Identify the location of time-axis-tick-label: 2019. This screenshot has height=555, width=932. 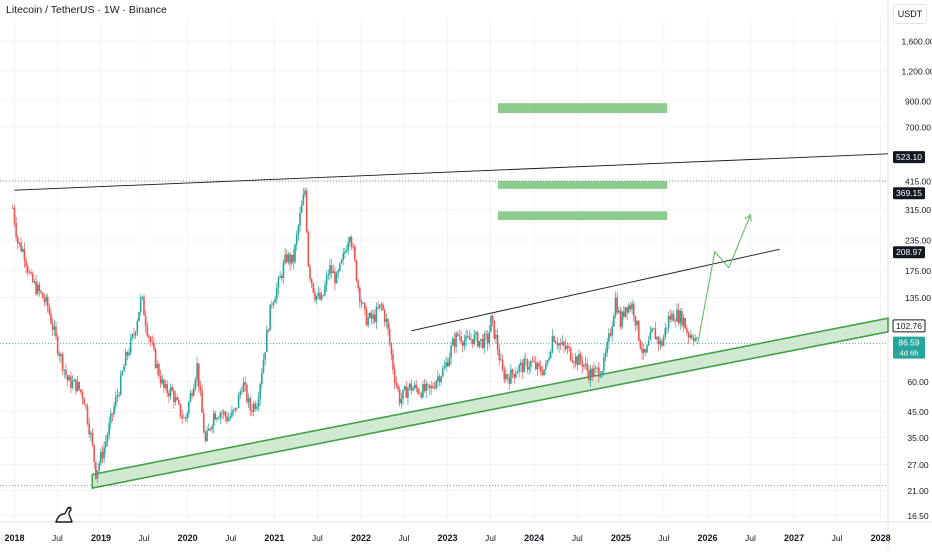
(101, 538).